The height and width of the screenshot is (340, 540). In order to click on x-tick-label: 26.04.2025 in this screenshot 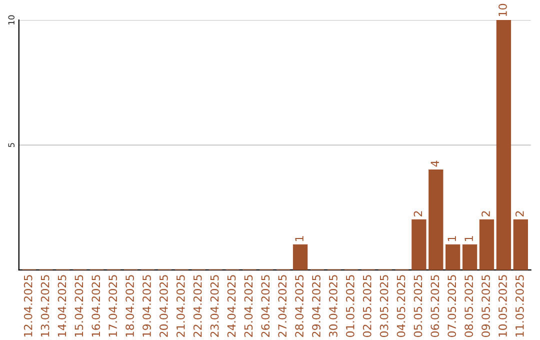, I will do `click(265, 306)`.